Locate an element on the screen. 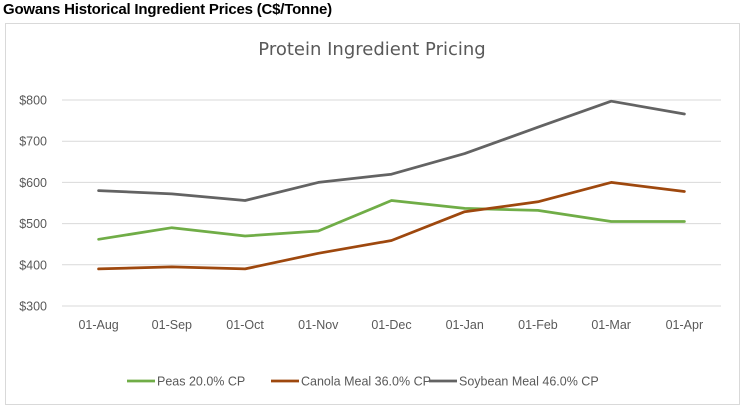 The image size is (745, 409). y-axis-ticks: $300 $400 $500 $600 $700 $800 is located at coordinates (33, 204).